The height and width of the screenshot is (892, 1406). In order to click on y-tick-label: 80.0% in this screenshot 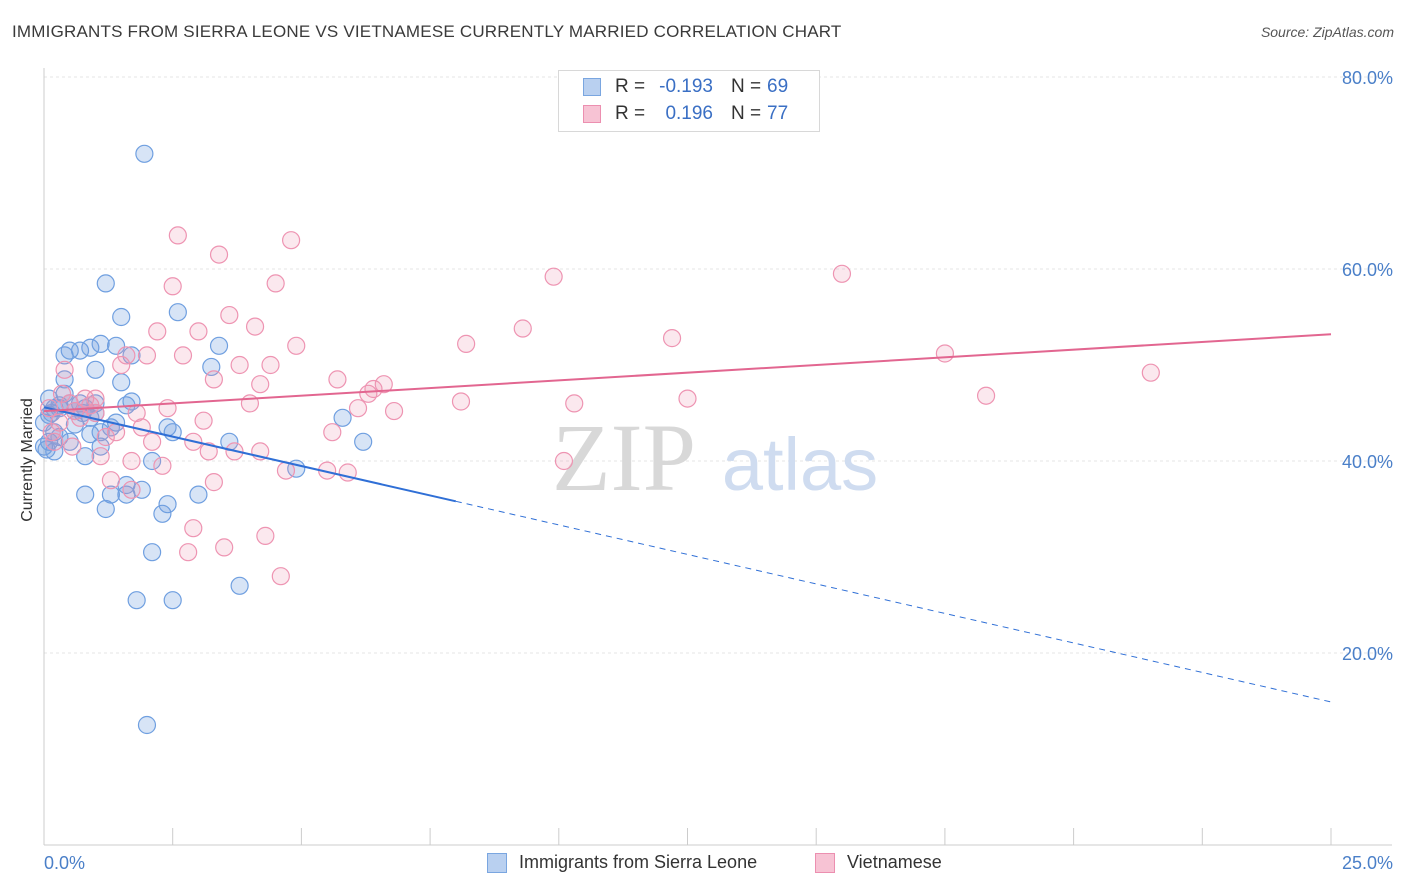, I will do `click(1367, 78)`.